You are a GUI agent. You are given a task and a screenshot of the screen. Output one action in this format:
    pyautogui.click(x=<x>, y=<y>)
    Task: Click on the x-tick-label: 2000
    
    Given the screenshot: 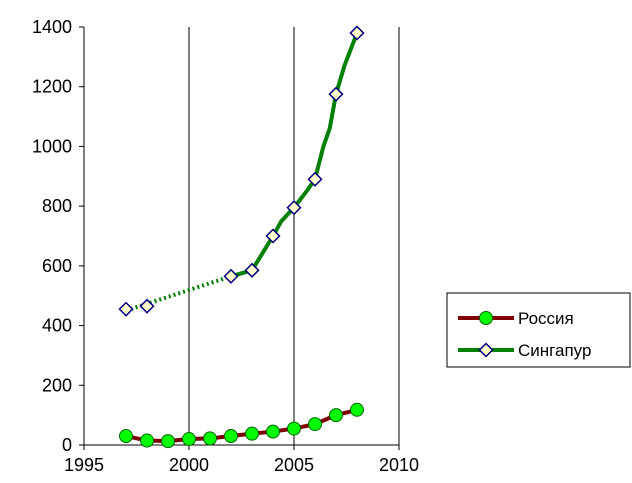 What is the action you would take?
    pyautogui.click(x=189, y=465)
    